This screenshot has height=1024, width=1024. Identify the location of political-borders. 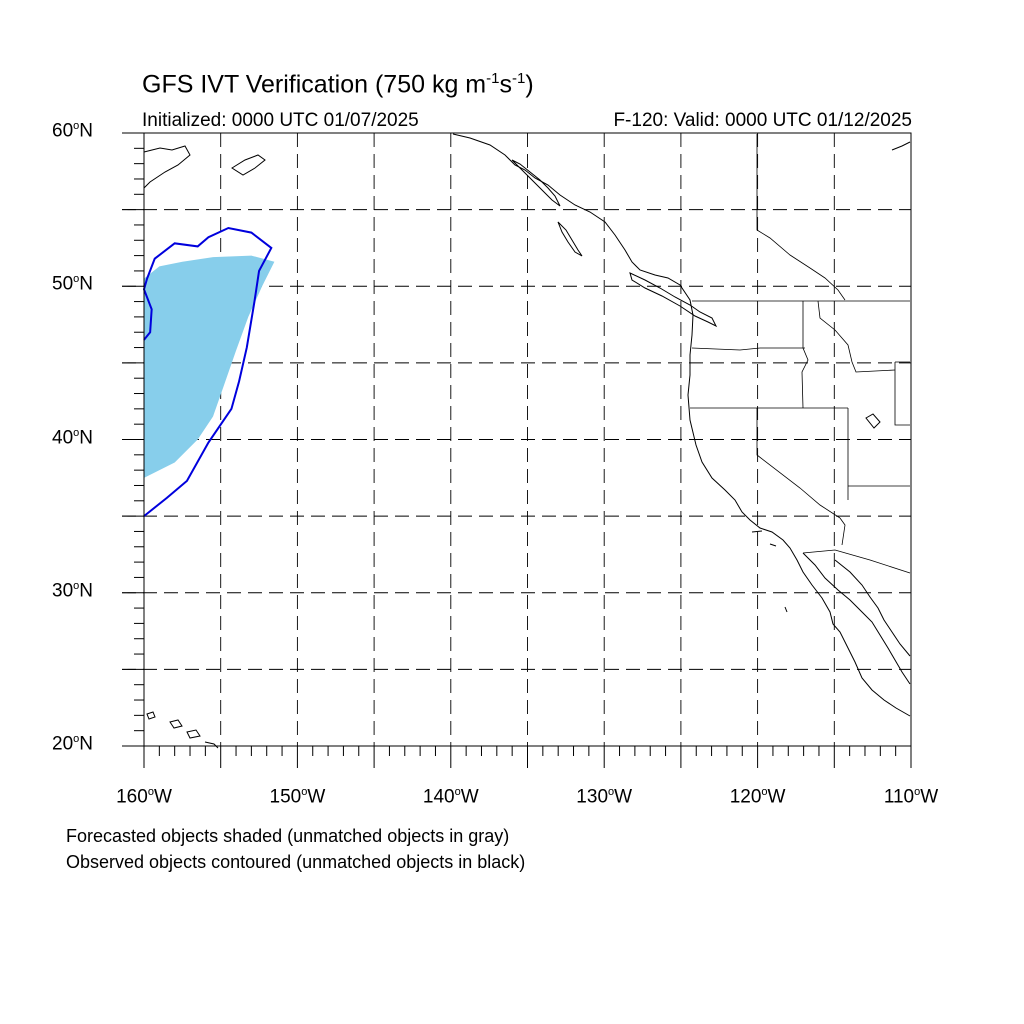
(800, 354).